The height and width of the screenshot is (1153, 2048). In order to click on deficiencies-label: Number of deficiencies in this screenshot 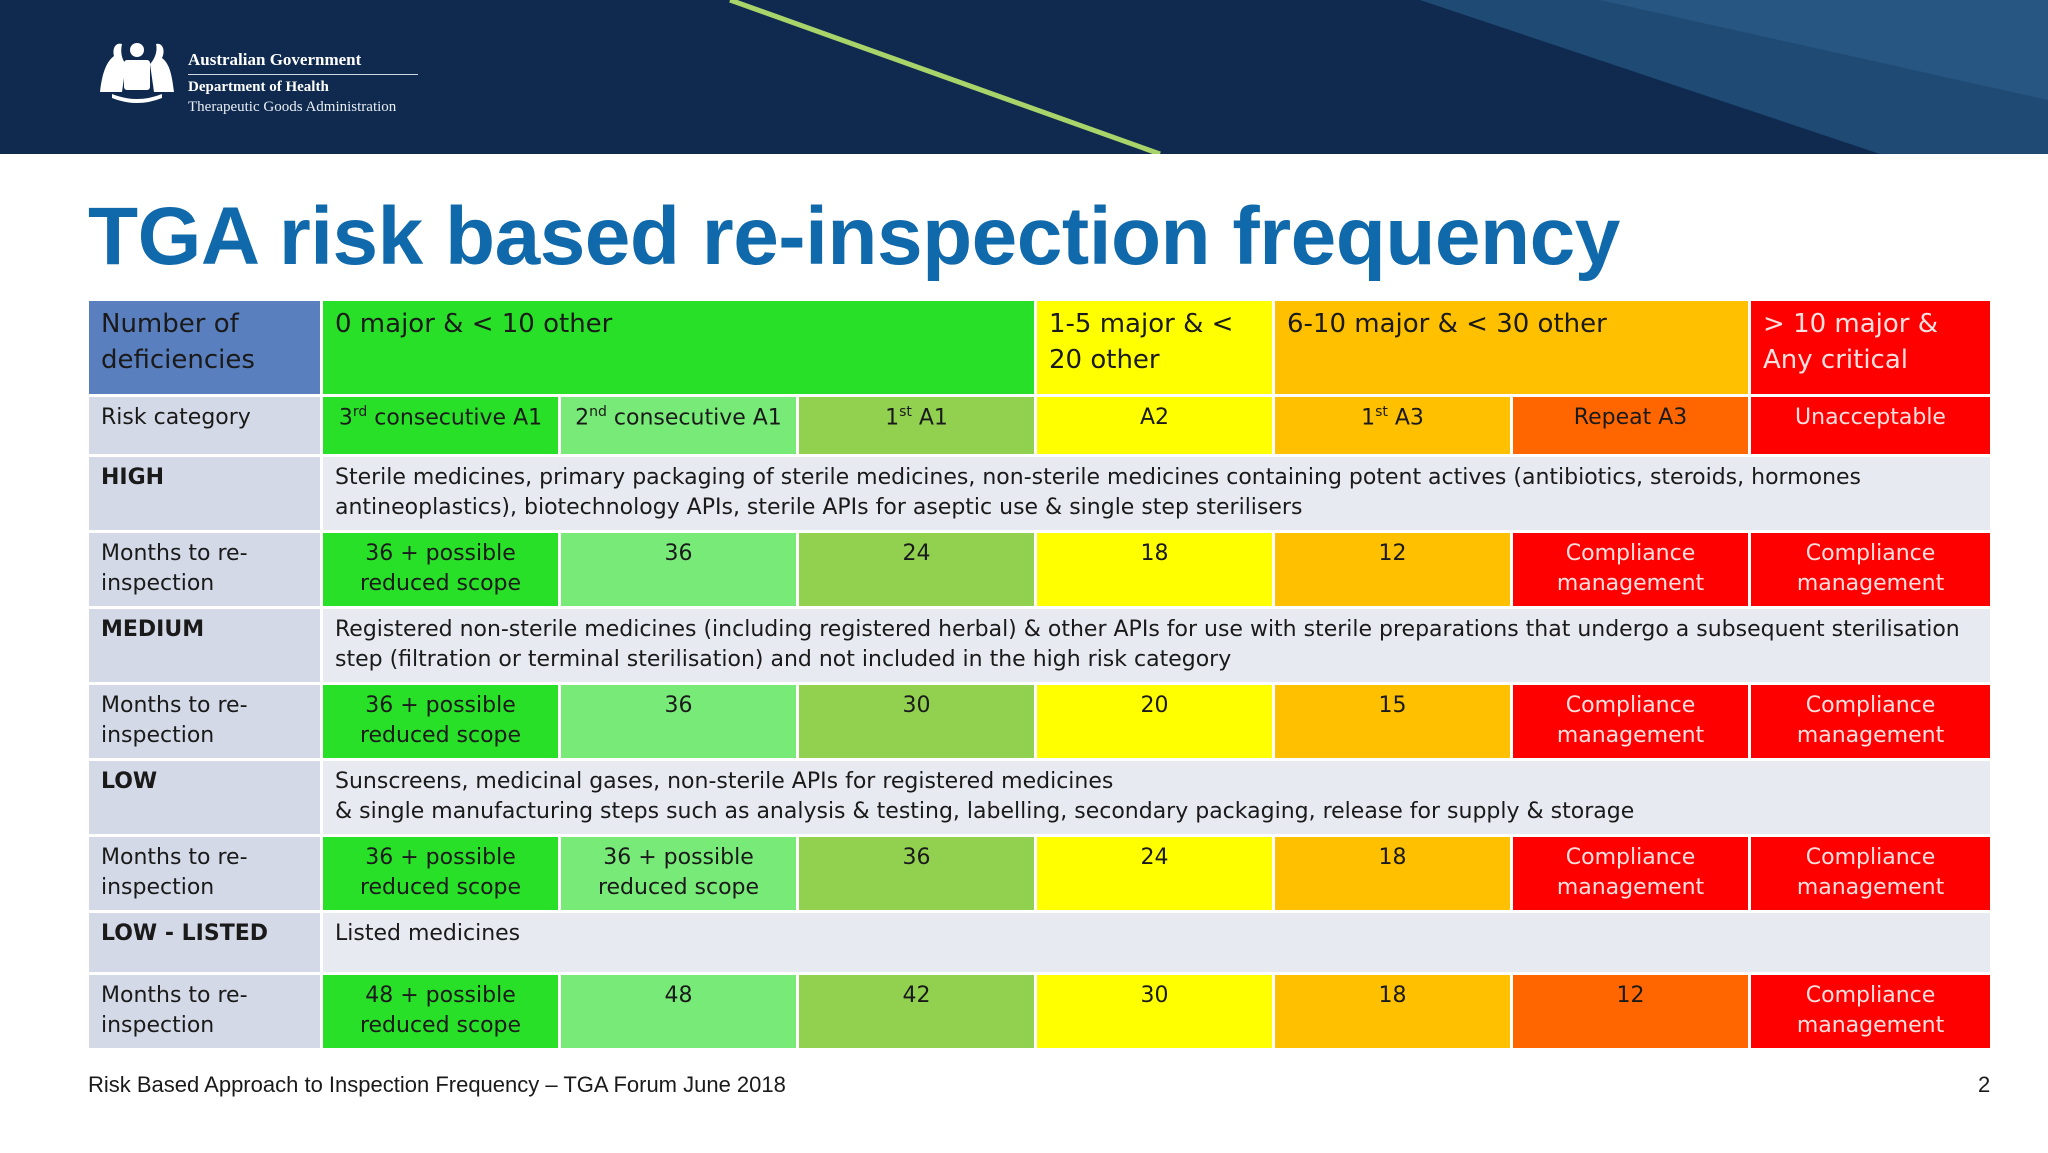, I will do `click(204, 347)`.